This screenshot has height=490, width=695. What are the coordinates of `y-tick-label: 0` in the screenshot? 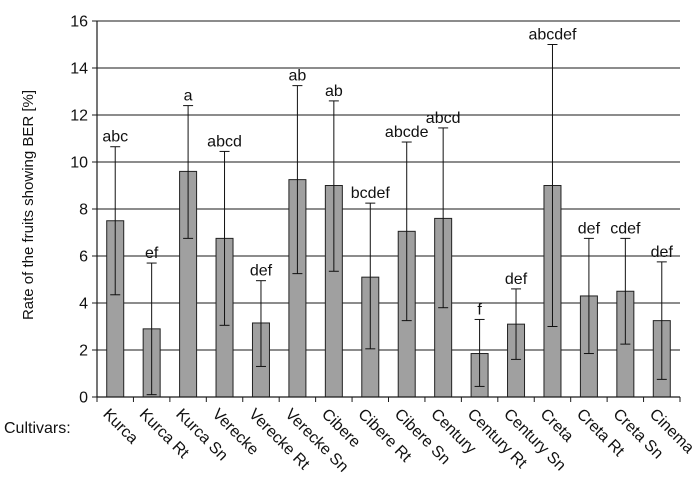 It's located at (83, 398).